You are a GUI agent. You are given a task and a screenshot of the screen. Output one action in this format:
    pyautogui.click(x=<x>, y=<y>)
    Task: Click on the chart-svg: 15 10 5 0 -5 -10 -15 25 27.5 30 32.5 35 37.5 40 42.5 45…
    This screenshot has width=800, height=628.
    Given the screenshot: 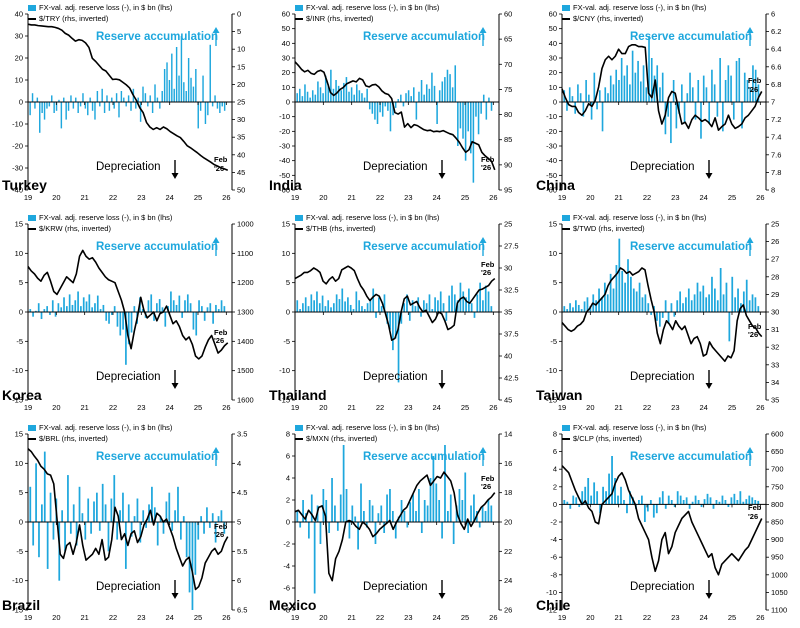 What is the action you would take?
    pyautogui.click(x=398, y=316)
    